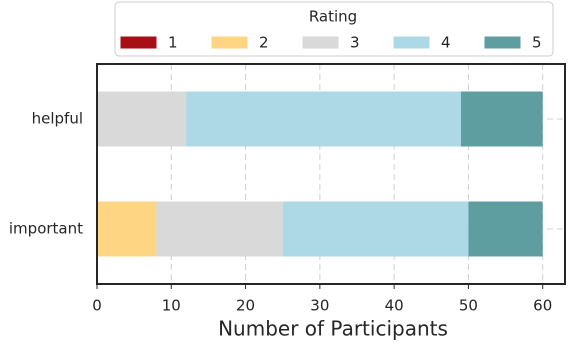 The image size is (570, 344). I want to click on x-axis-label: Number of Participants, so click(333, 329).